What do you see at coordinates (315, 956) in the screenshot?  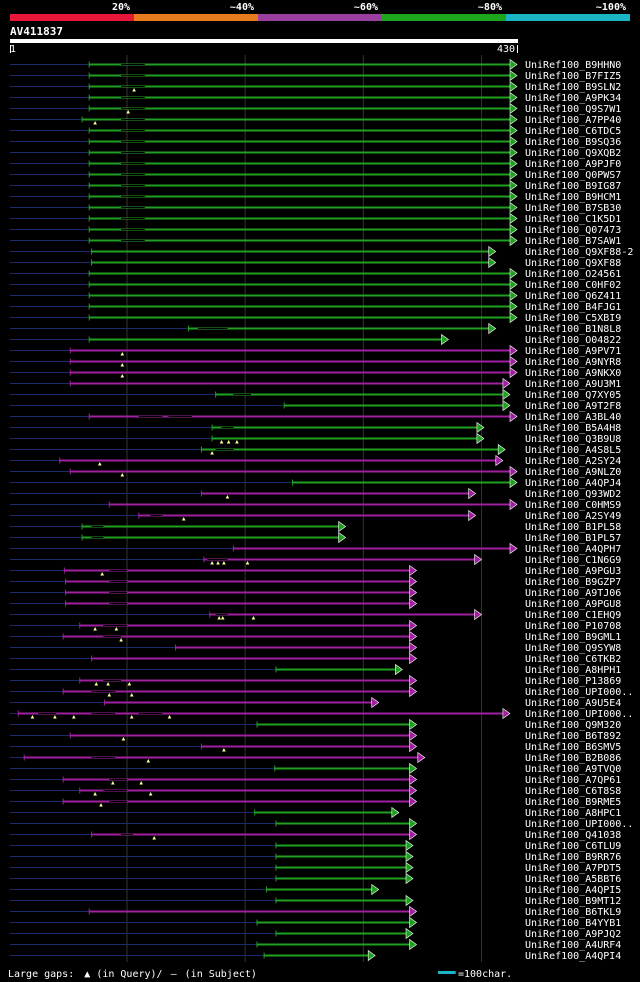 I see `hit-row: UniRef100_A4QPI4` at bounding box center [315, 956].